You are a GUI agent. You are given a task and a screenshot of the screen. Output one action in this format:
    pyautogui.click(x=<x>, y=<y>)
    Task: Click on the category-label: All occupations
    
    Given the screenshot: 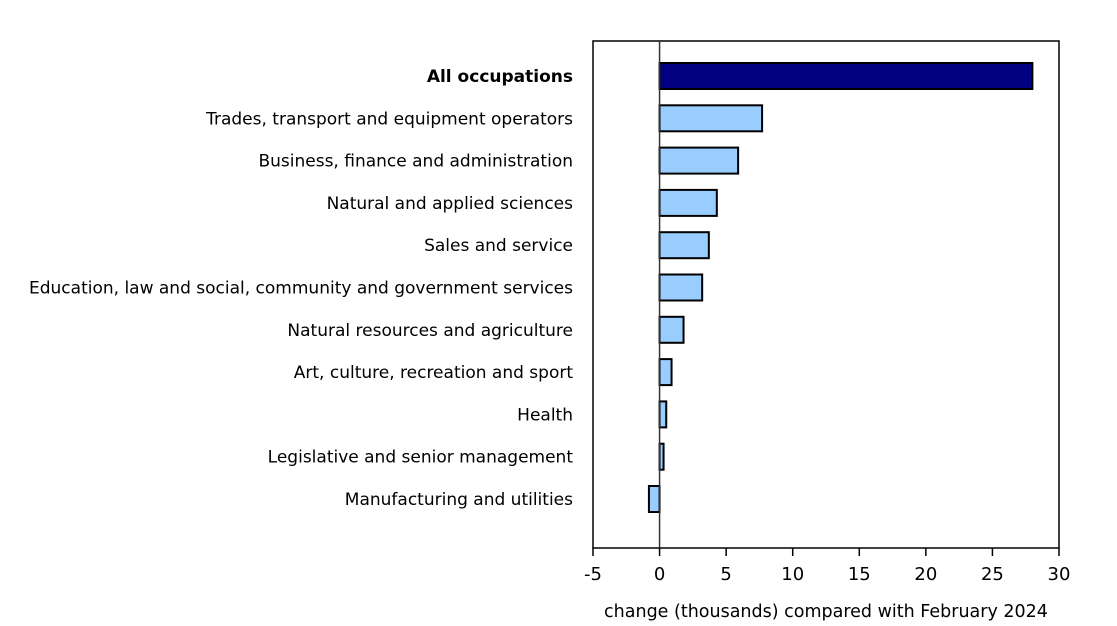 What is the action you would take?
    pyautogui.click(x=500, y=77)
    